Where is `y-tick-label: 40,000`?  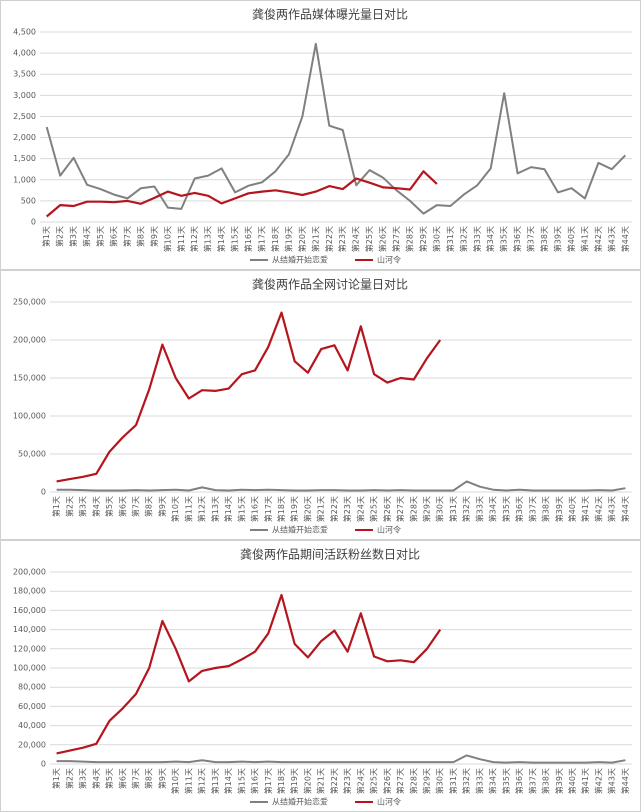 y-tick-label: 40,000 is located at coordinates (32, 725).